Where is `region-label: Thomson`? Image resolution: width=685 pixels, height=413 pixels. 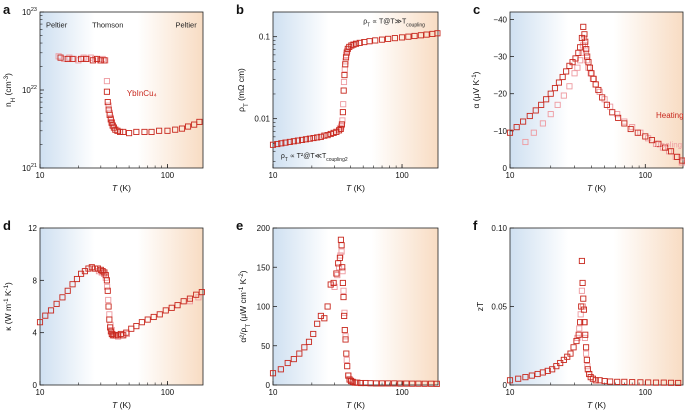 region-label: Thomson is located at coordinates (107, 25).